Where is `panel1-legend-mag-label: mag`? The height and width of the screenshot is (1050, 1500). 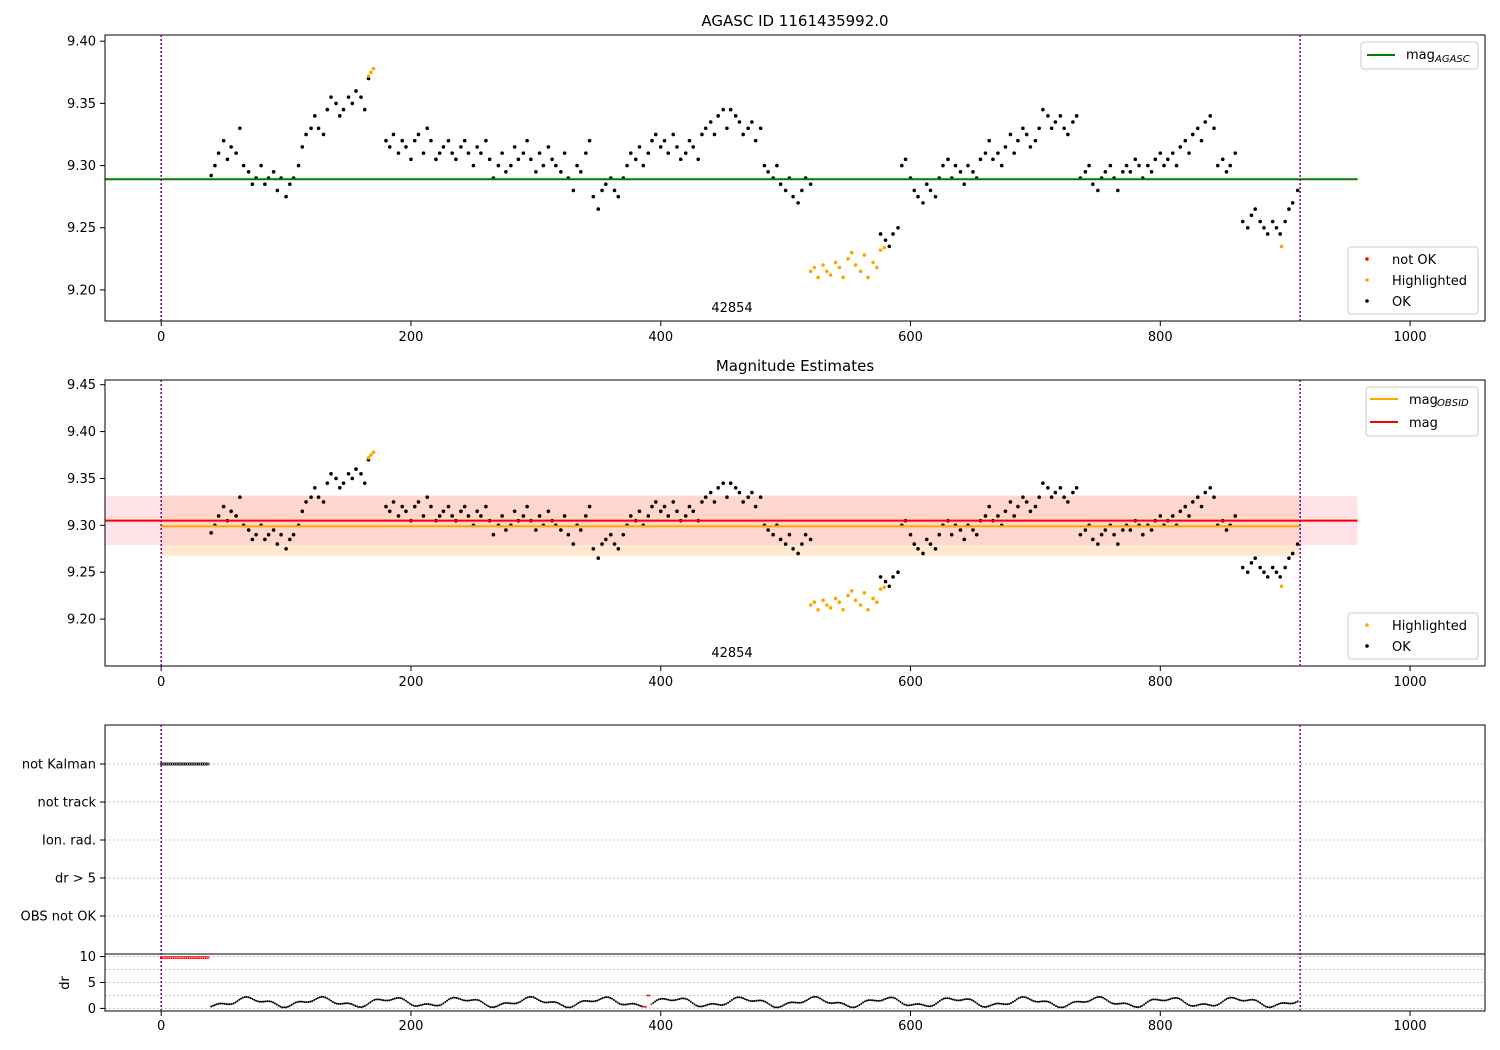
panel1-legend-mag-label: mag is located at coordinates (1420, 55).